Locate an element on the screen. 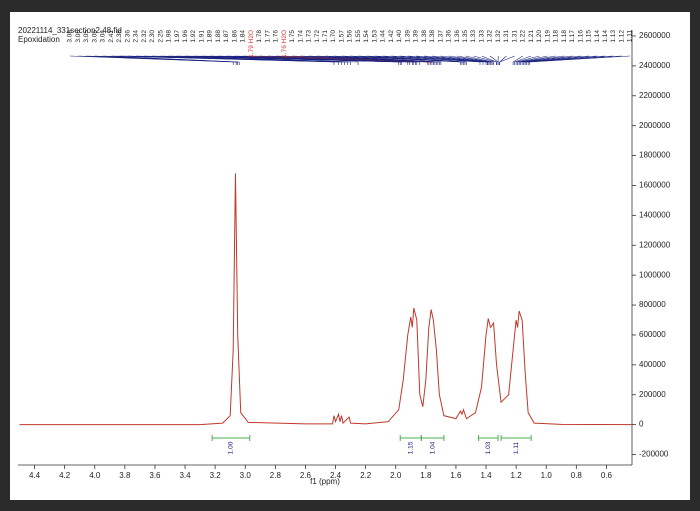  x-tick-label: 1.8 is located at coordinates (426, 475).